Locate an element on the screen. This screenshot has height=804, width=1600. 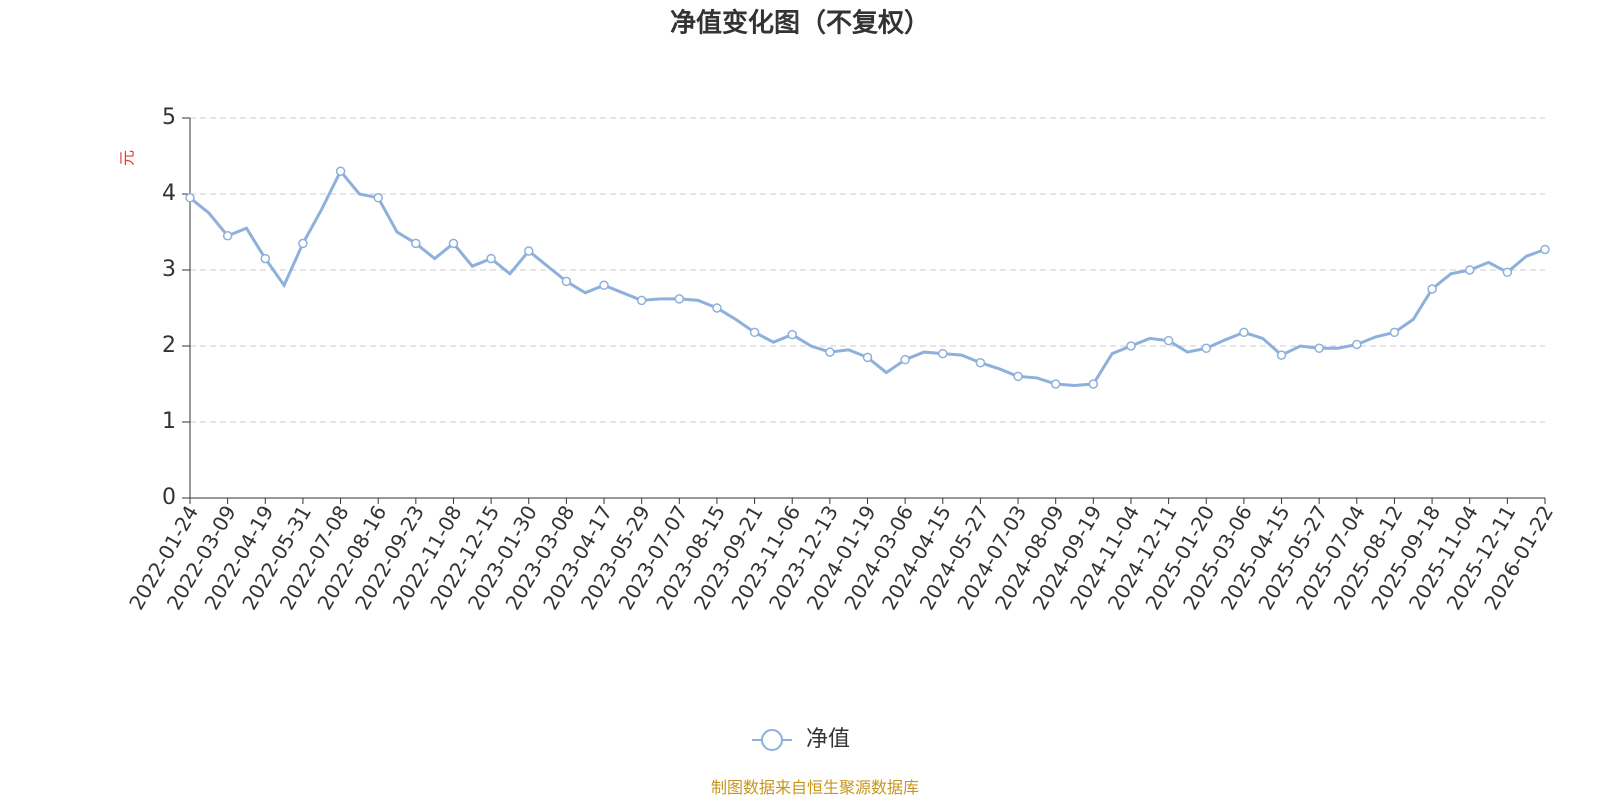
y-tick-label: 4 is located at coordinates (169, 193).